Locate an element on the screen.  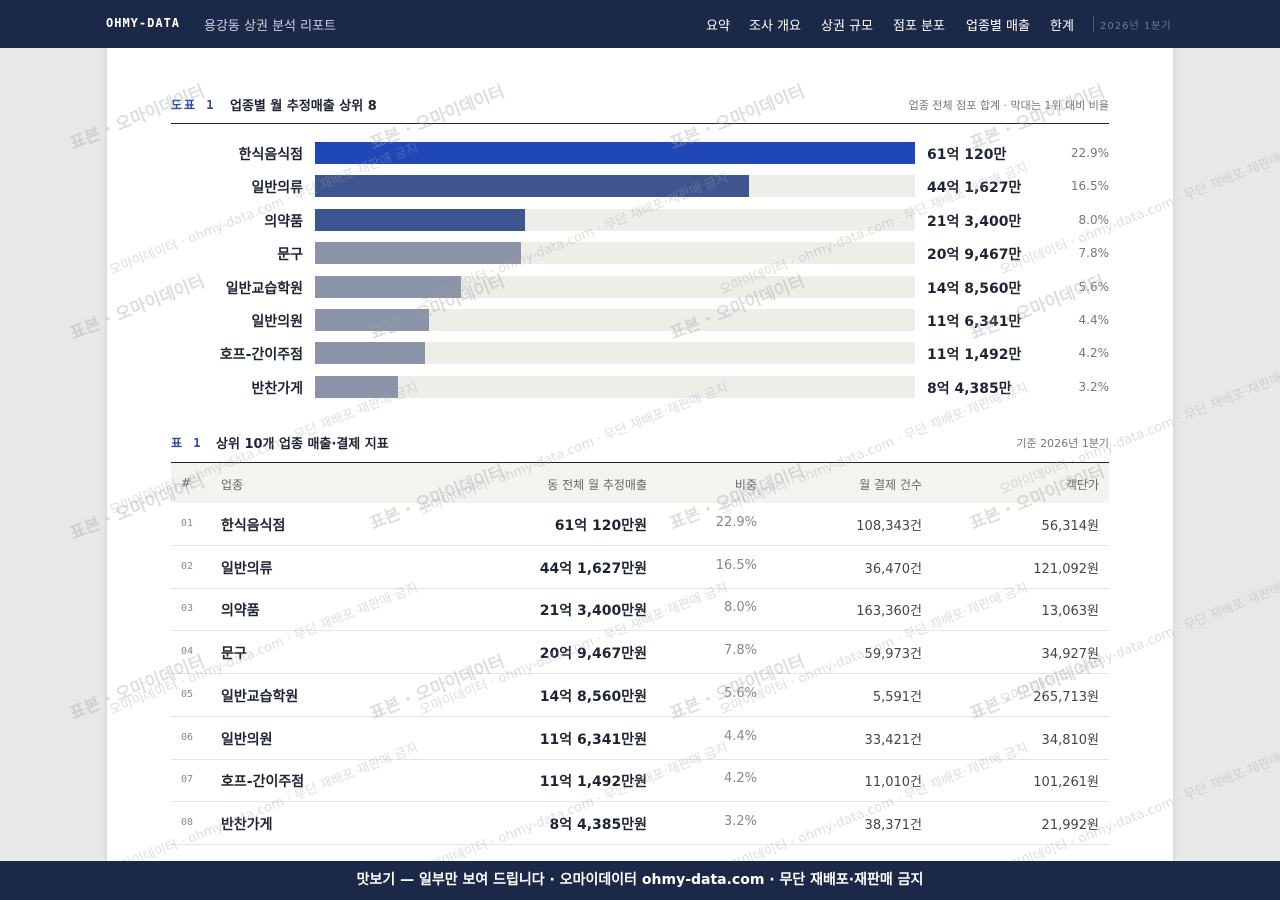
bar-share: 3.2% is located at coordinates (1094, 386).